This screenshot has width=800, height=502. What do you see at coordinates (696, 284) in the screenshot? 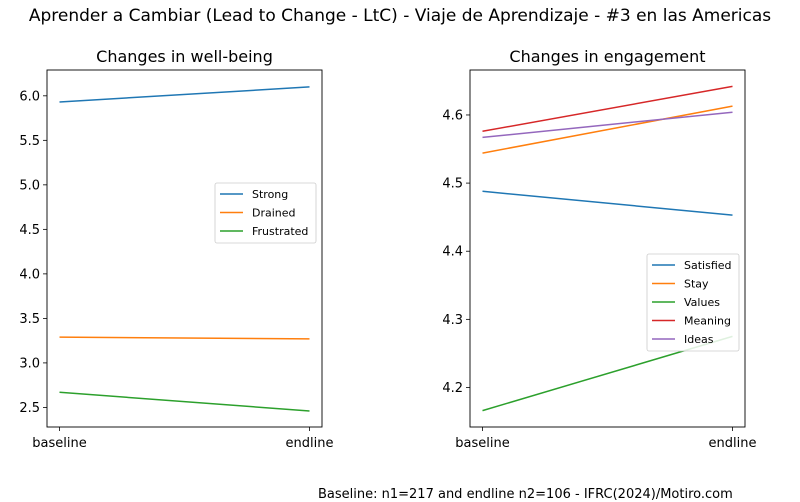
I see `engagement-legend-label-stay: Stay` at bounding box center [696, 284].